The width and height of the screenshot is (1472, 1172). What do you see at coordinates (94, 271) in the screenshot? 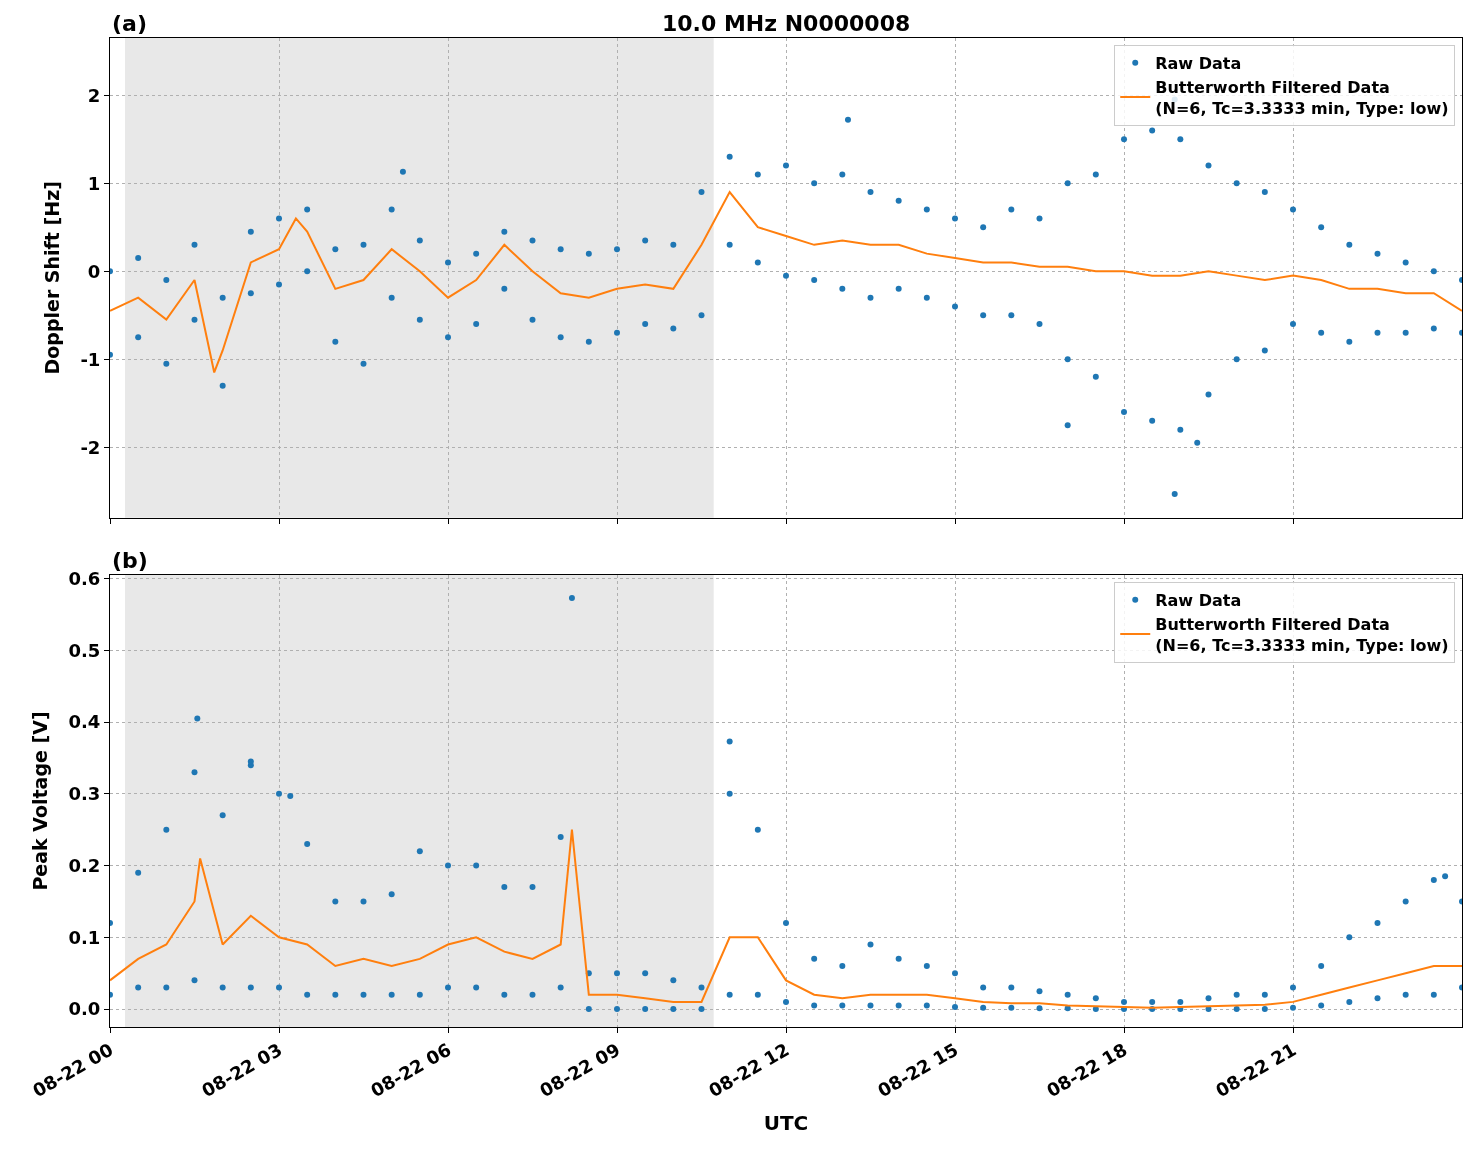
I see `y-tick-label: 0` at bounding box center [94, 271].